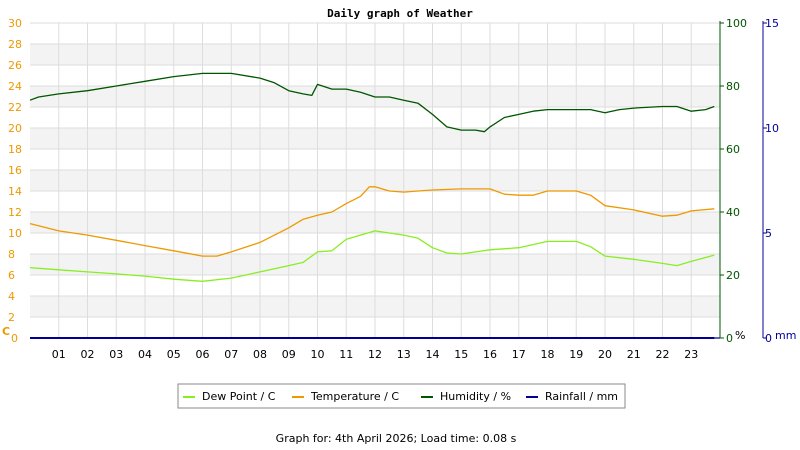  I want to click on y-left-tick-label: 22, so click(15, 107).